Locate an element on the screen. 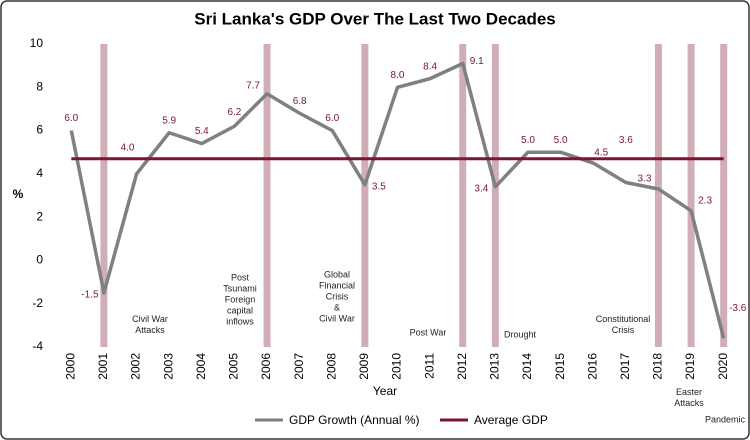 This screenshot has width=750, height=440. y-tick-label: 2 is located at coordinates (39, 216).